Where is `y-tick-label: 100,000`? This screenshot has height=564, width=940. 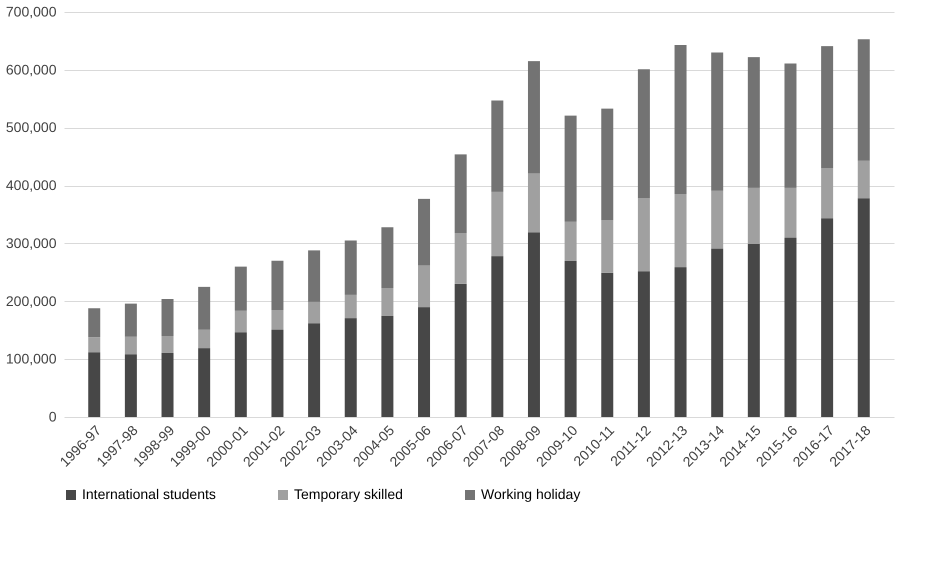 y-tick-label: 100,000 is located at coordinates (31, 358).